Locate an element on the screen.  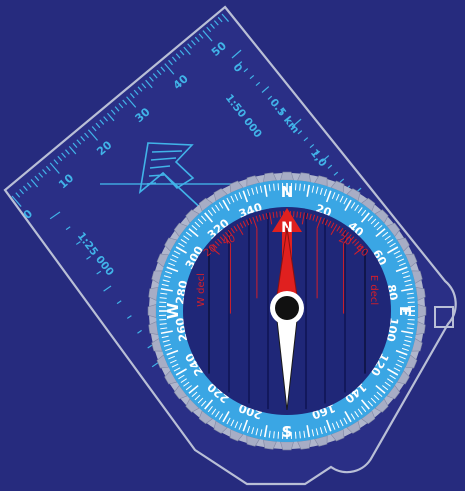
declination-east-label: E decl is located at coordinates (373, 290).